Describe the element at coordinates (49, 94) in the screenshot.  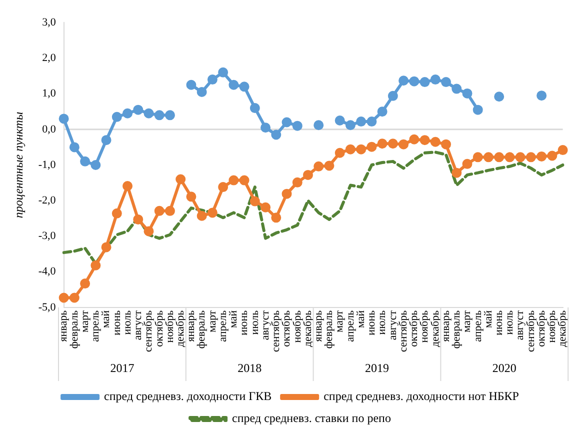
I see `y-tick-label: 1,0` at that location.